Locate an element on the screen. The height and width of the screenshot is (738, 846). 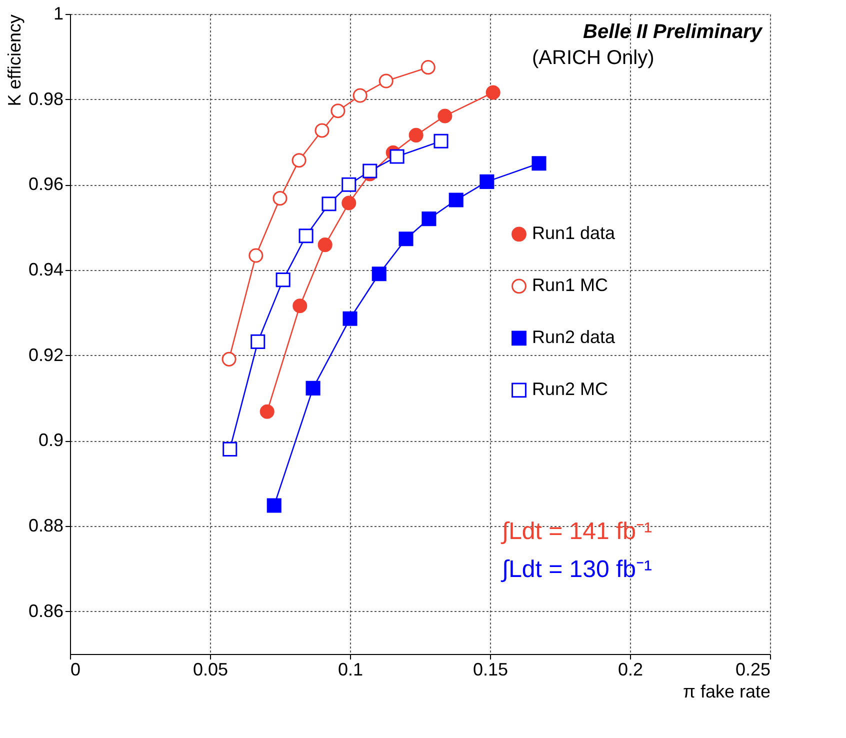
y-axis-title: K efficiency is located at coordinates (14, 60).